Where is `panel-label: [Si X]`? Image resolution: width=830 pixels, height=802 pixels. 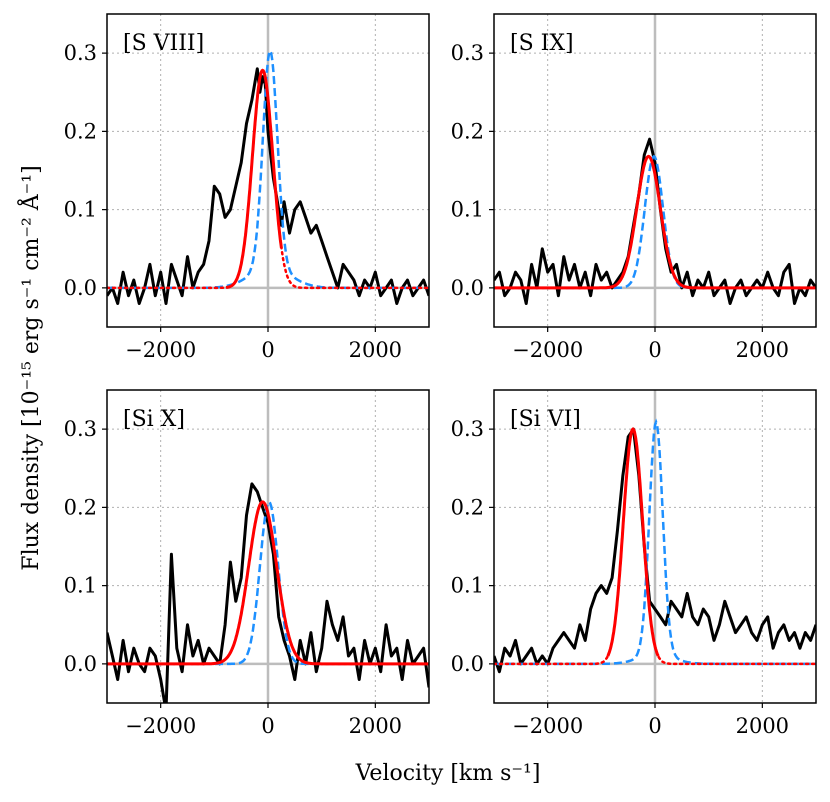
panel-label: [Si X] is located at coordinates (154, 419).